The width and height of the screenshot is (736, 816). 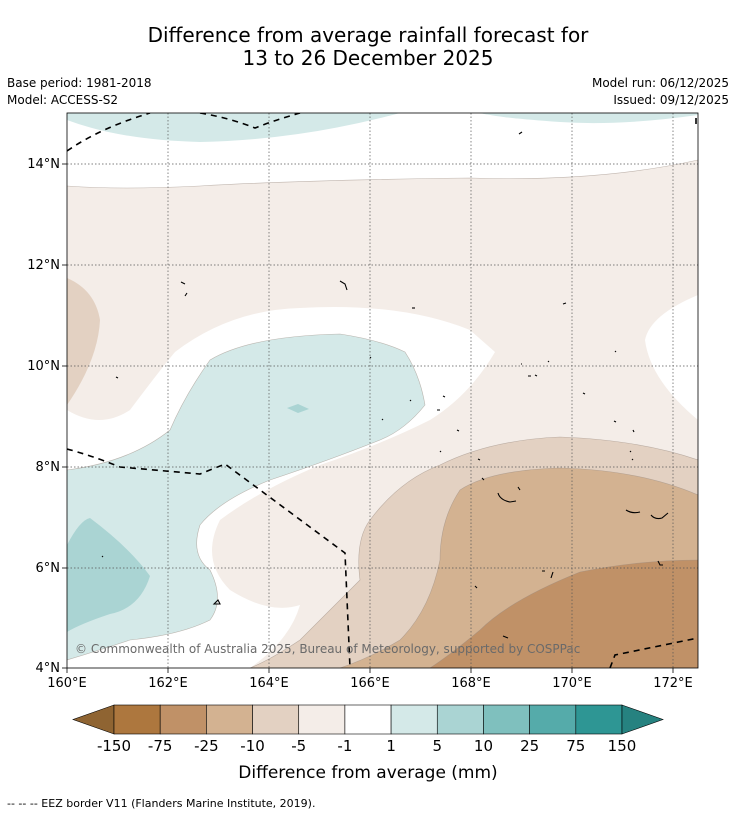 What do you see at coordinates (206, 746) in the screenshot?
I see `colorbar-tick-label: -25` at bounding box center [206, 746].